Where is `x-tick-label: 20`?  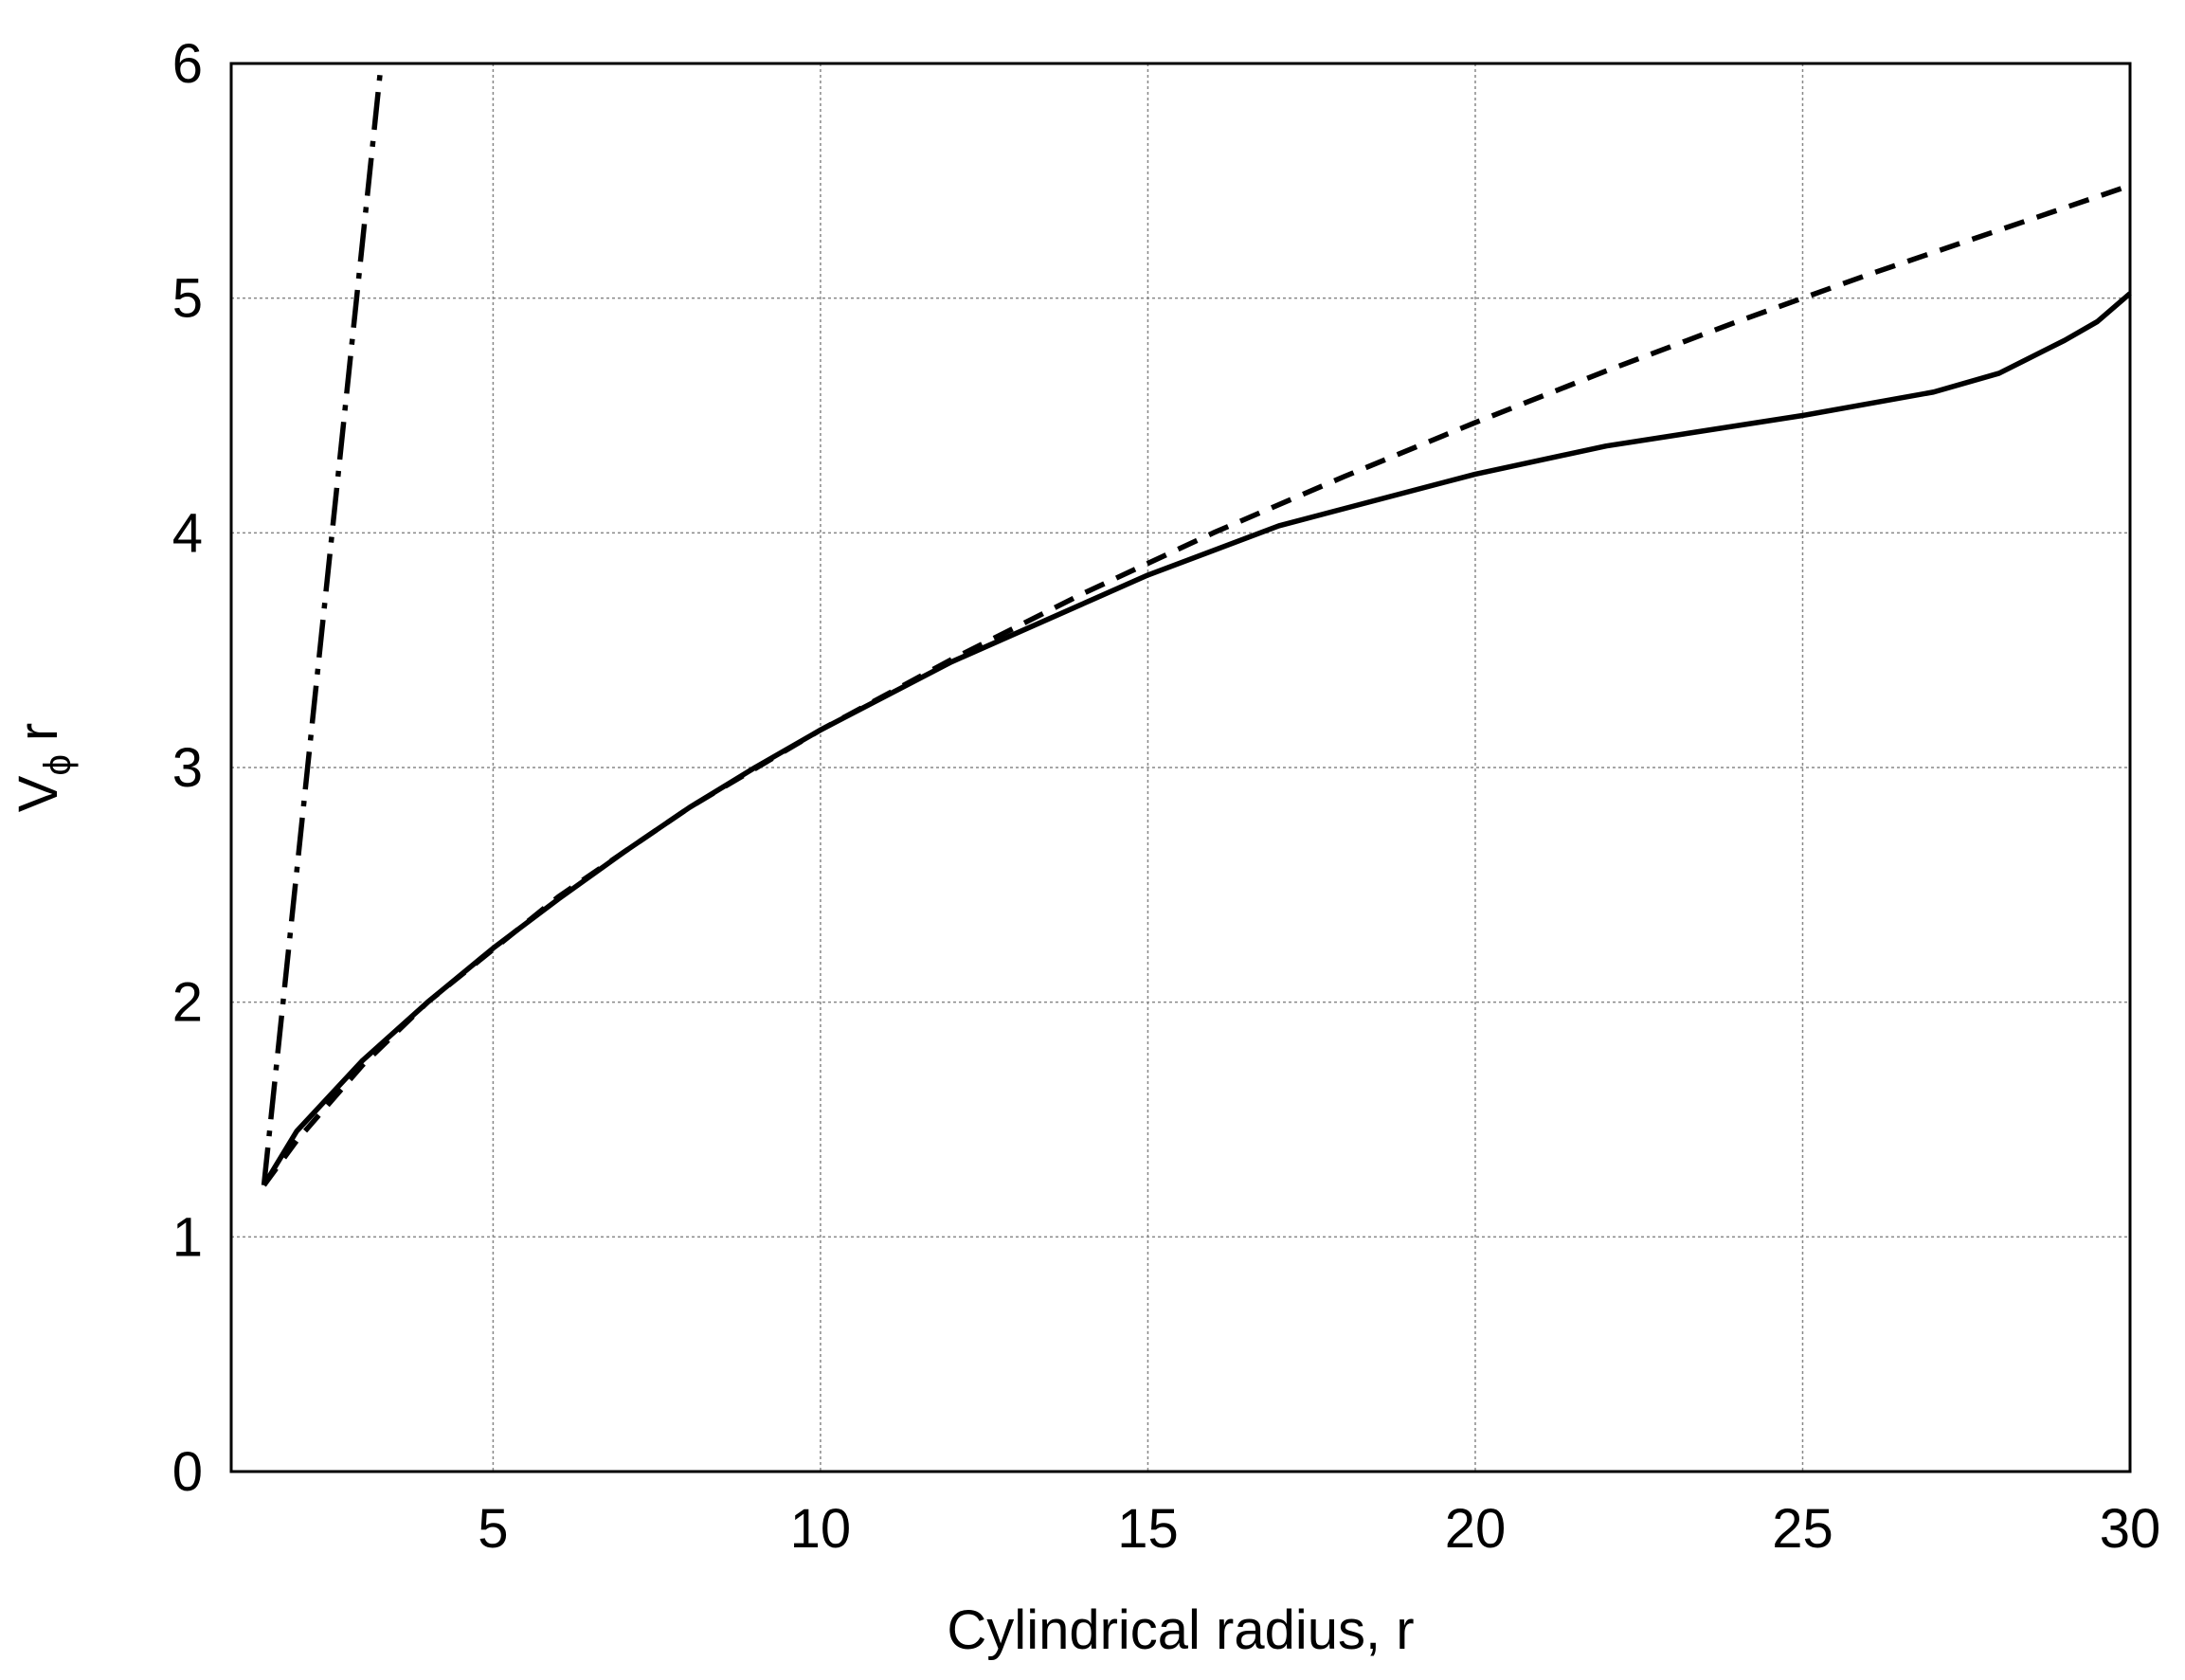 x-tick-label: 20 is located at coordinates (1476, 1529).